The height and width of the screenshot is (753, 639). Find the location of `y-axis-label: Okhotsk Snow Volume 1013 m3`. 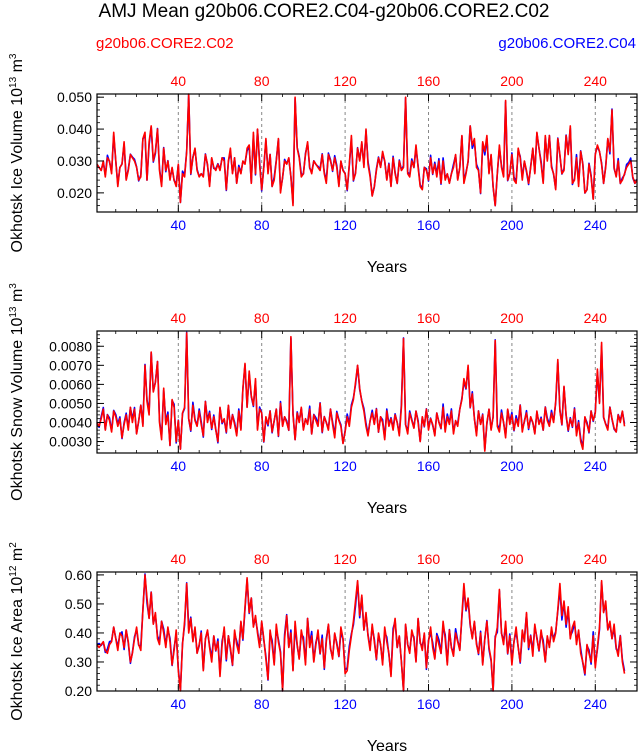

y-axis-label: Okhotsk Snow Volume 1013 m3 is located at coordinates (17, 392).